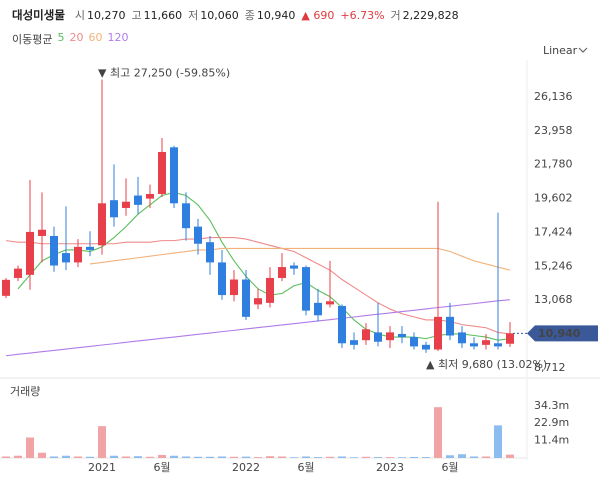  Describe the element at coordinates (395, 15) in the screenshot. I see `header-label: 거` at that location.